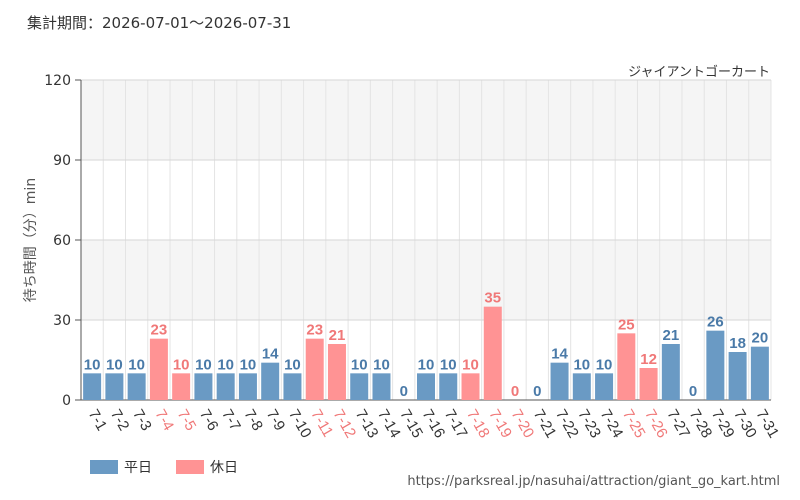 Image resolution: width=800 pixels, height=500 pixels. I want to click on legend-label-holiday: 休日, so click(224, 468).